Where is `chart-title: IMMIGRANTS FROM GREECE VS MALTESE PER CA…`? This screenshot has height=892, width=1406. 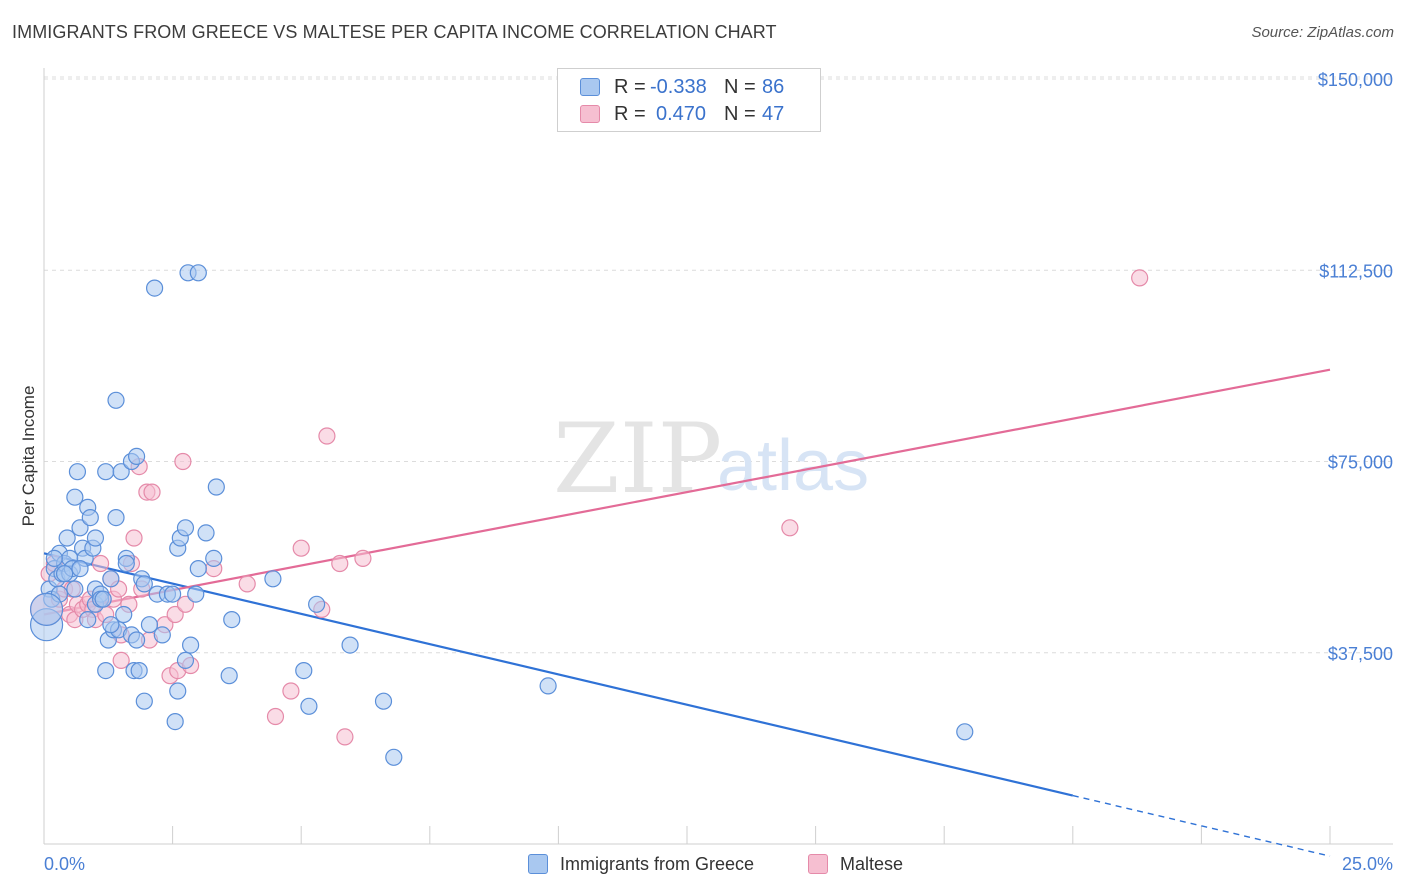 chart-title: IMMIGRANTS FROM GREECE VS MALTESE PER CA… is located at coordinates (394, 32).